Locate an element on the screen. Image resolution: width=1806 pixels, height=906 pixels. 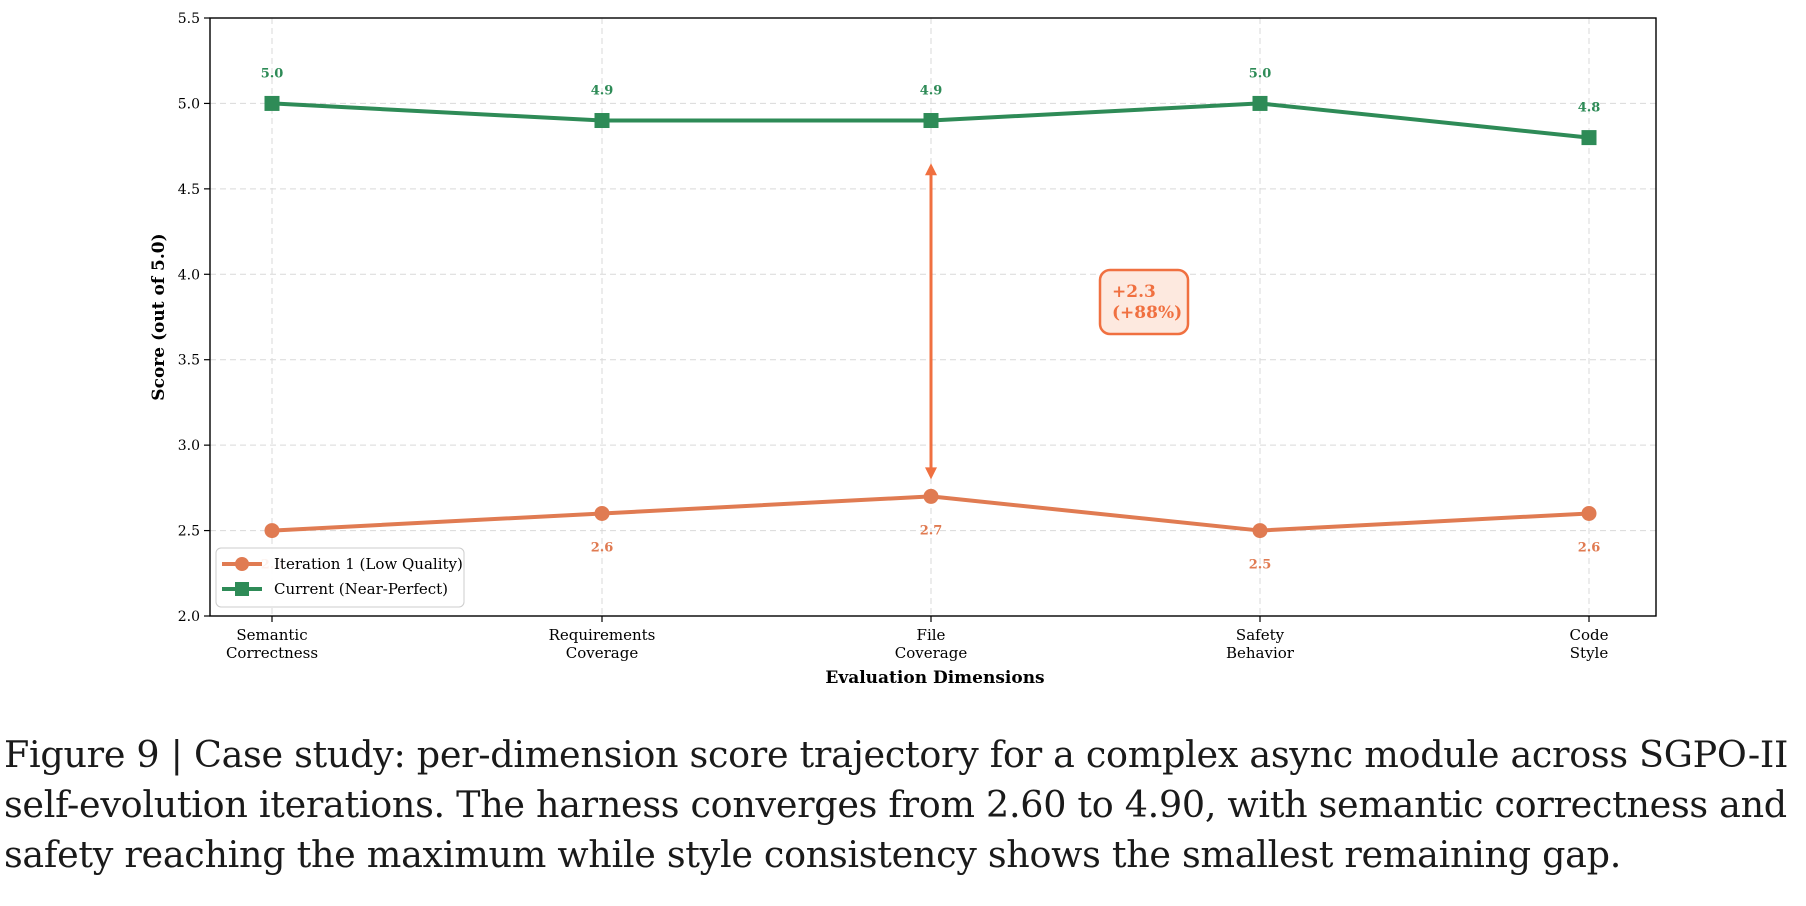
x-tick-label: File Coverage is located at coordinates (931, 644).